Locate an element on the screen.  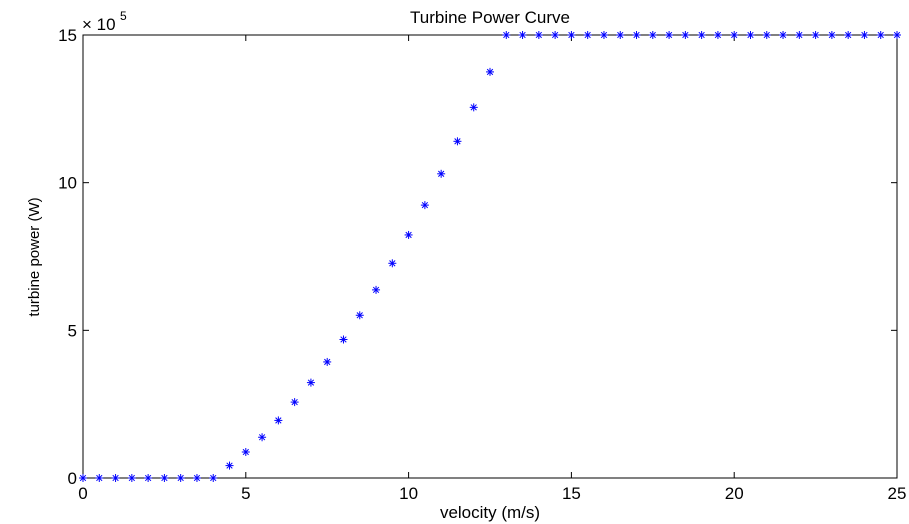
y-axis-title: turbine power (W) is located at coordinates (34, 256).